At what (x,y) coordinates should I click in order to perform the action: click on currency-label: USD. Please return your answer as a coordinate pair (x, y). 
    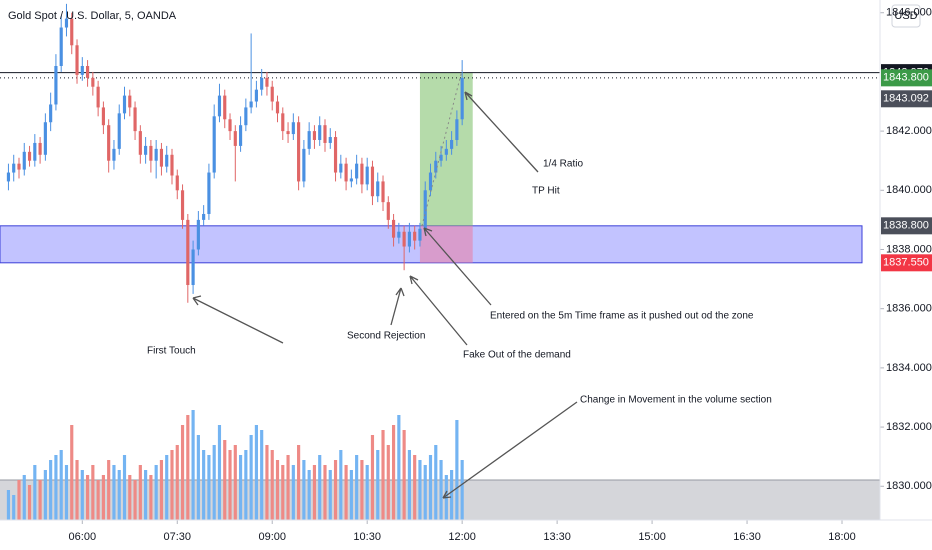
    Looking at the image, I should click on (905, 16).